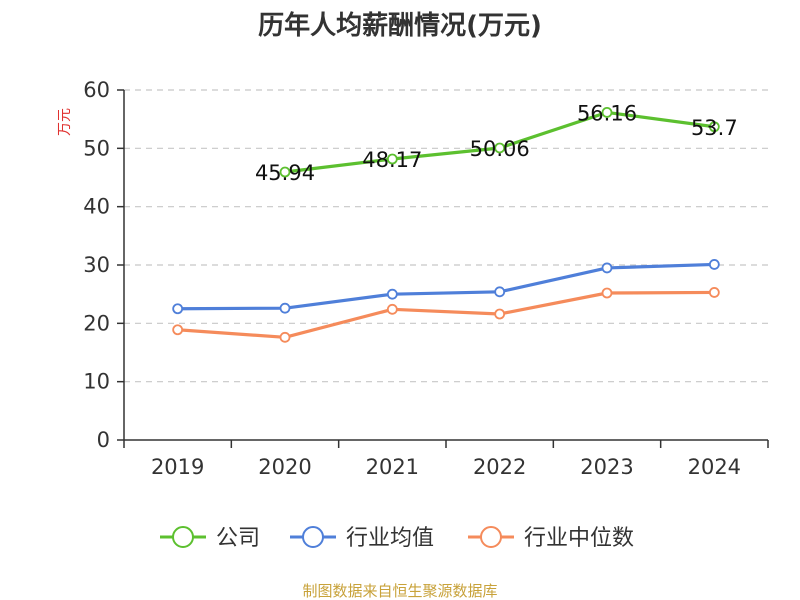 This screenshot has width=800, height=600. Describe the element at coordinates (399, 591) in the screenshot. I see `source-note: 制图数据来自恒生聚源数据库` at that location.